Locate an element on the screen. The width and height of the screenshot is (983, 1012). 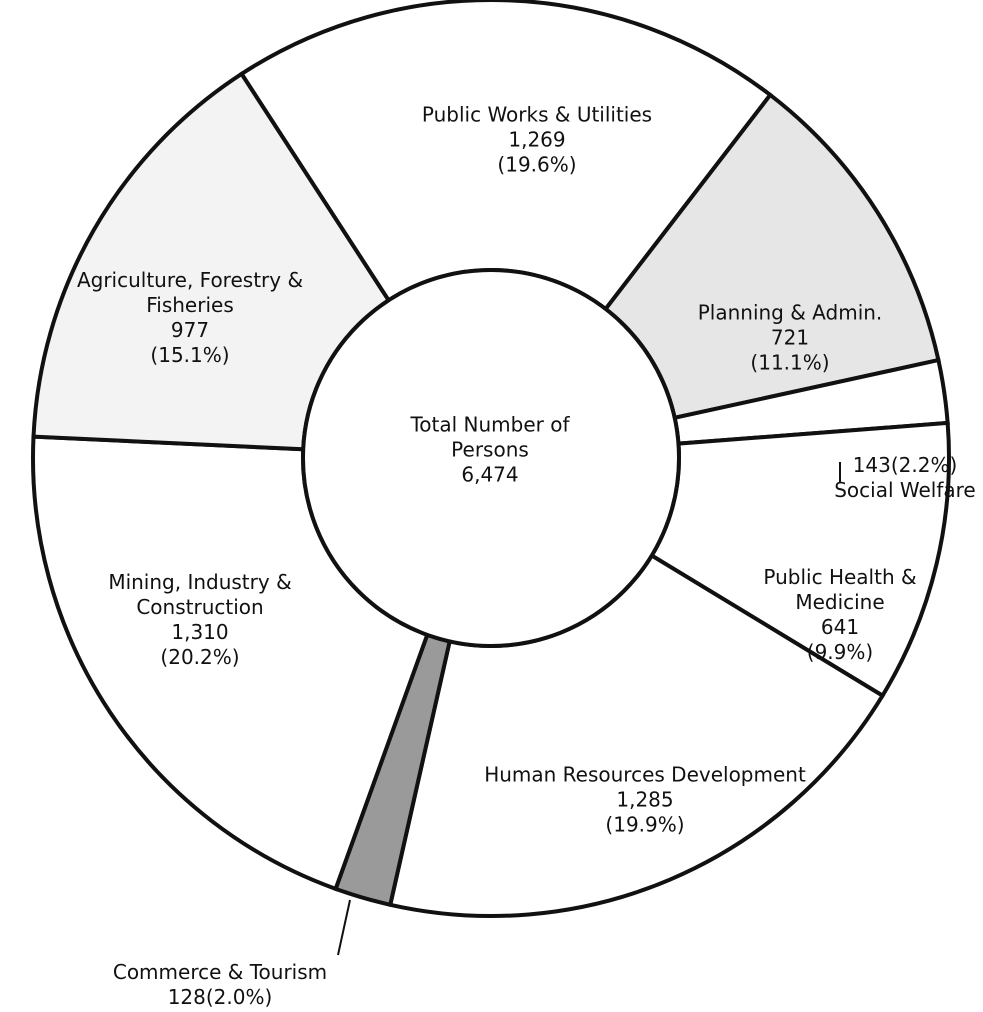
percent-label: (19.9%) is located at coordinates (645, 824).